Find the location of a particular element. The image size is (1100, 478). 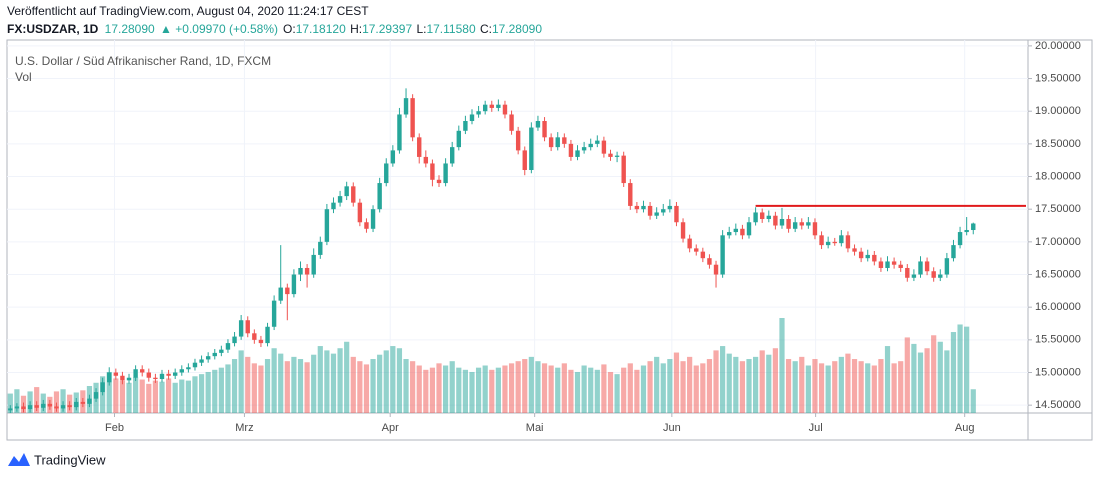

y-tick-label: 16.00000 is located at coordinates (1058, 307).